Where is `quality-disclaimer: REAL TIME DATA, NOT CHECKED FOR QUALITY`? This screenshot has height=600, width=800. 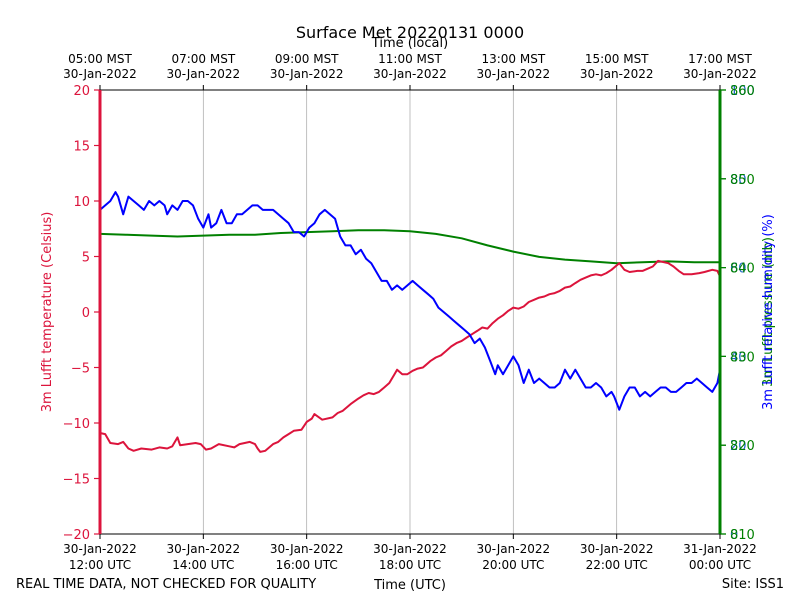
quality-disclaimer: REAL TIME DATA, NOT CHECKED FOR QUALITY is located at coordinates (166, 584).